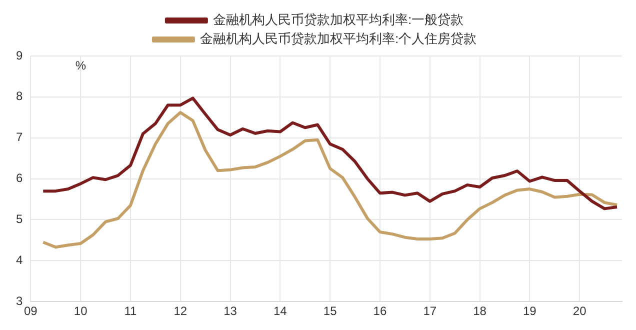 This screenshot has height=330, width=636. What do you see at coordinates (380, 311) in the screenshot?
I see `x-tick-label: 16` at bounding box center [380, 311].